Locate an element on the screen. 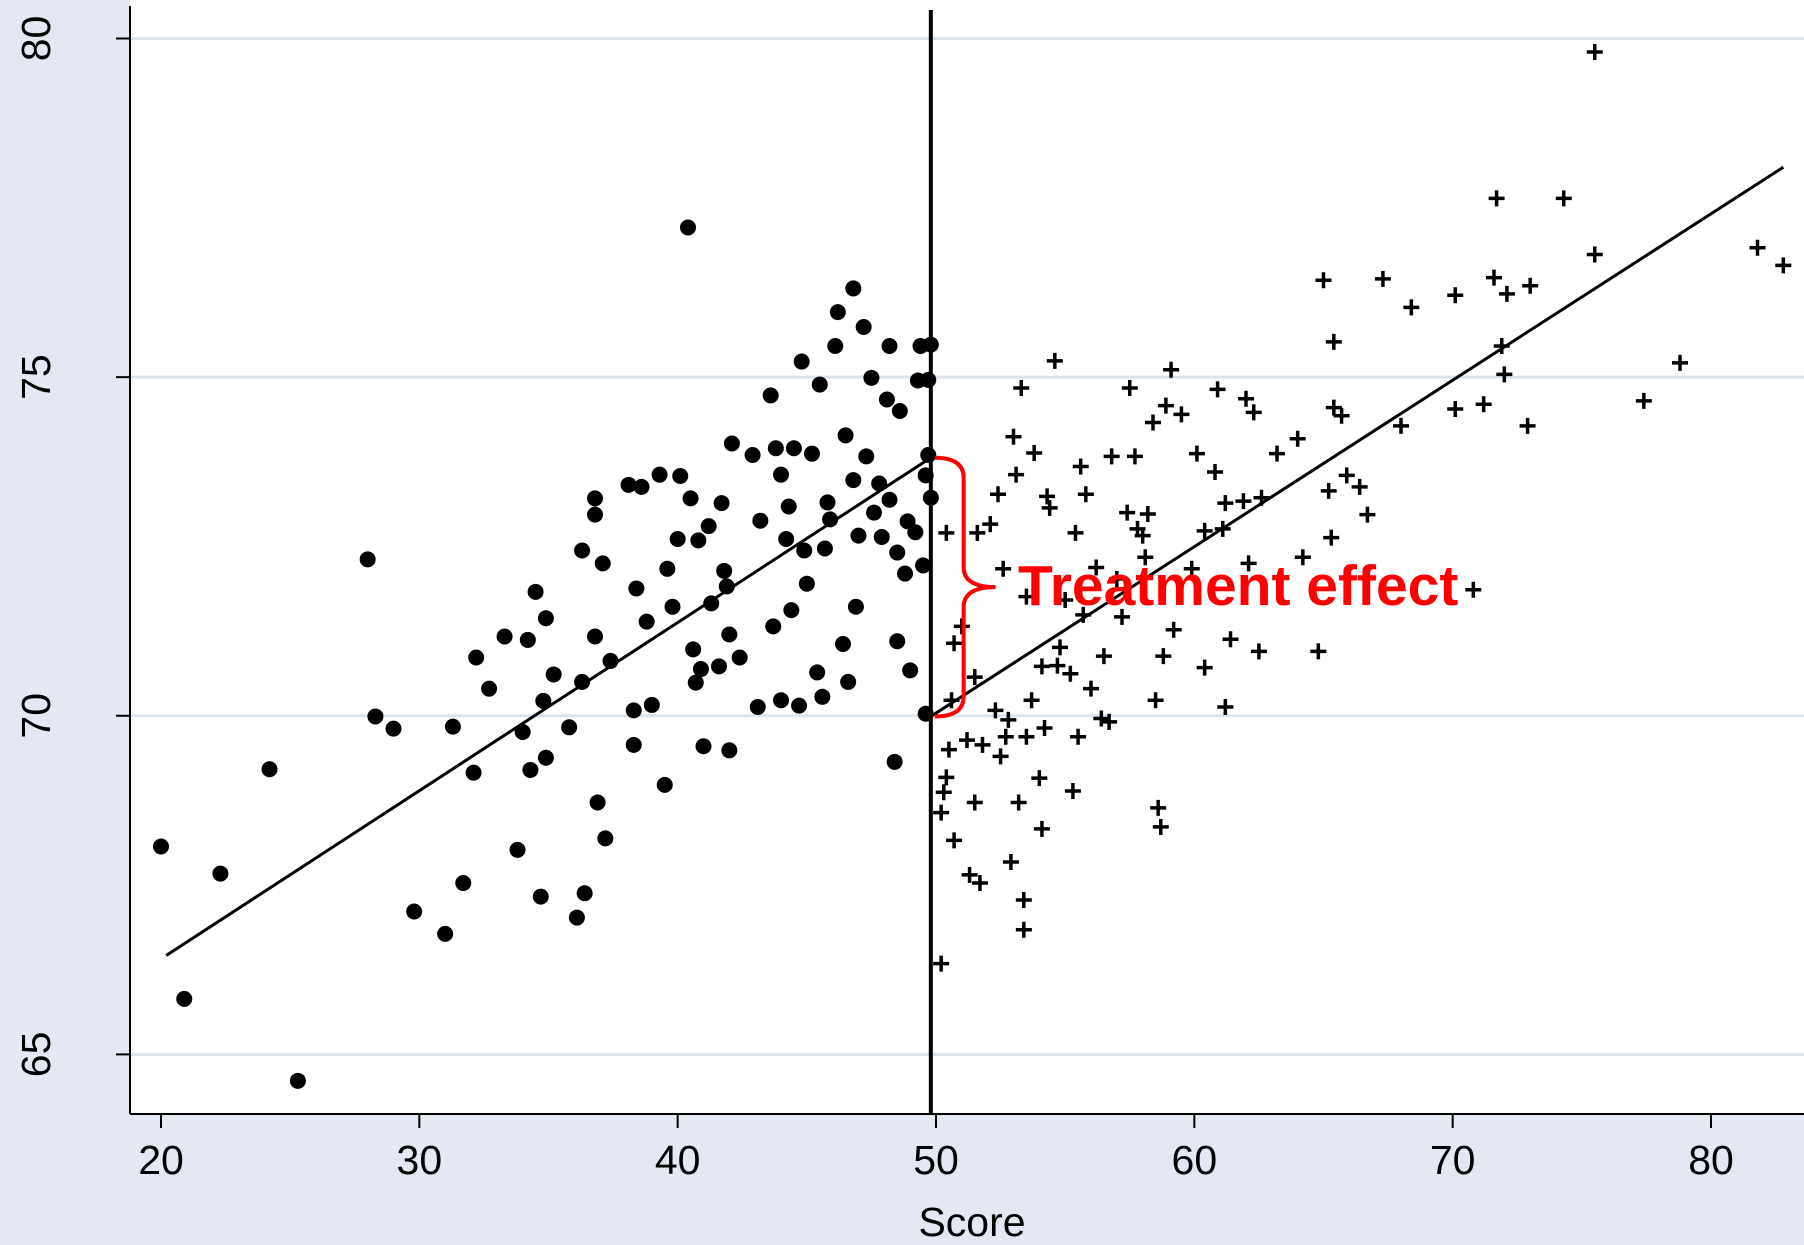  x-tick-label: 60 is located at coordinates (1195, 1160).